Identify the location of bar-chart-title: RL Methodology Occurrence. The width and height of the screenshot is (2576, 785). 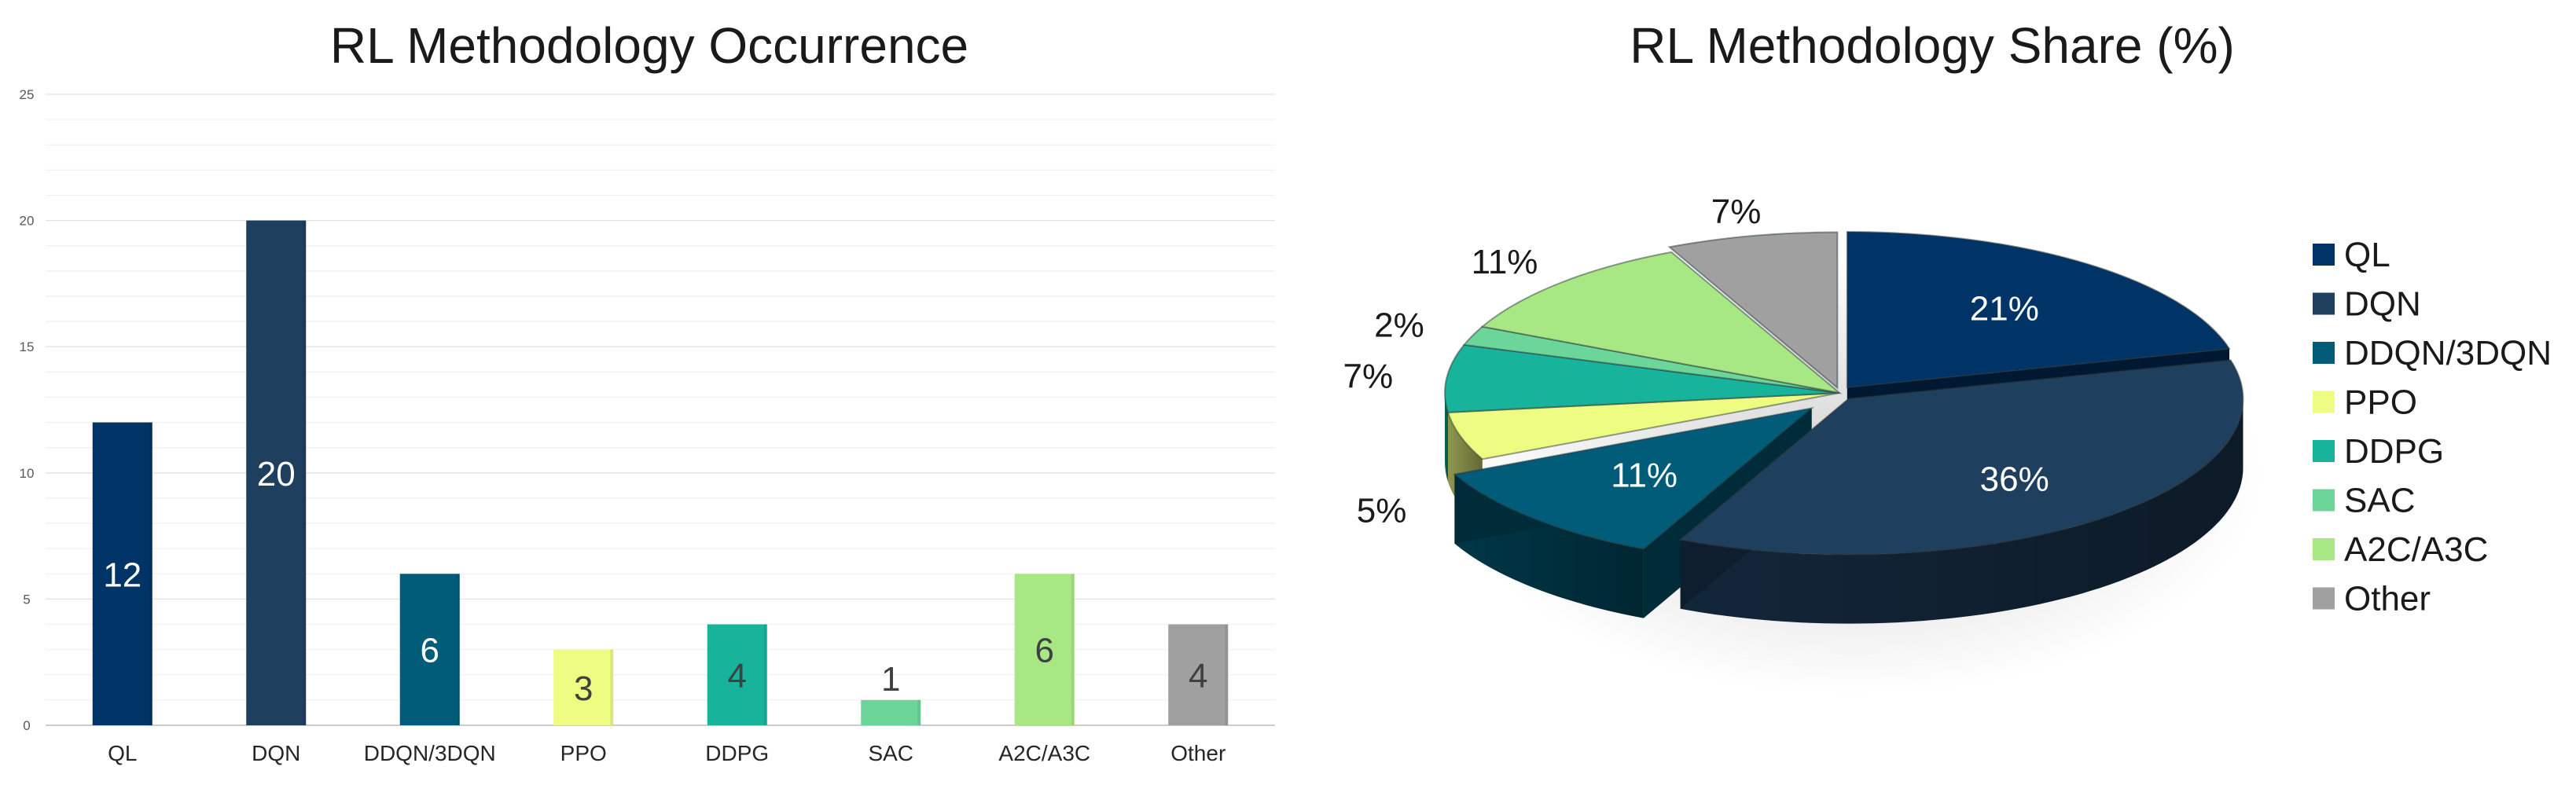
(649, 45).